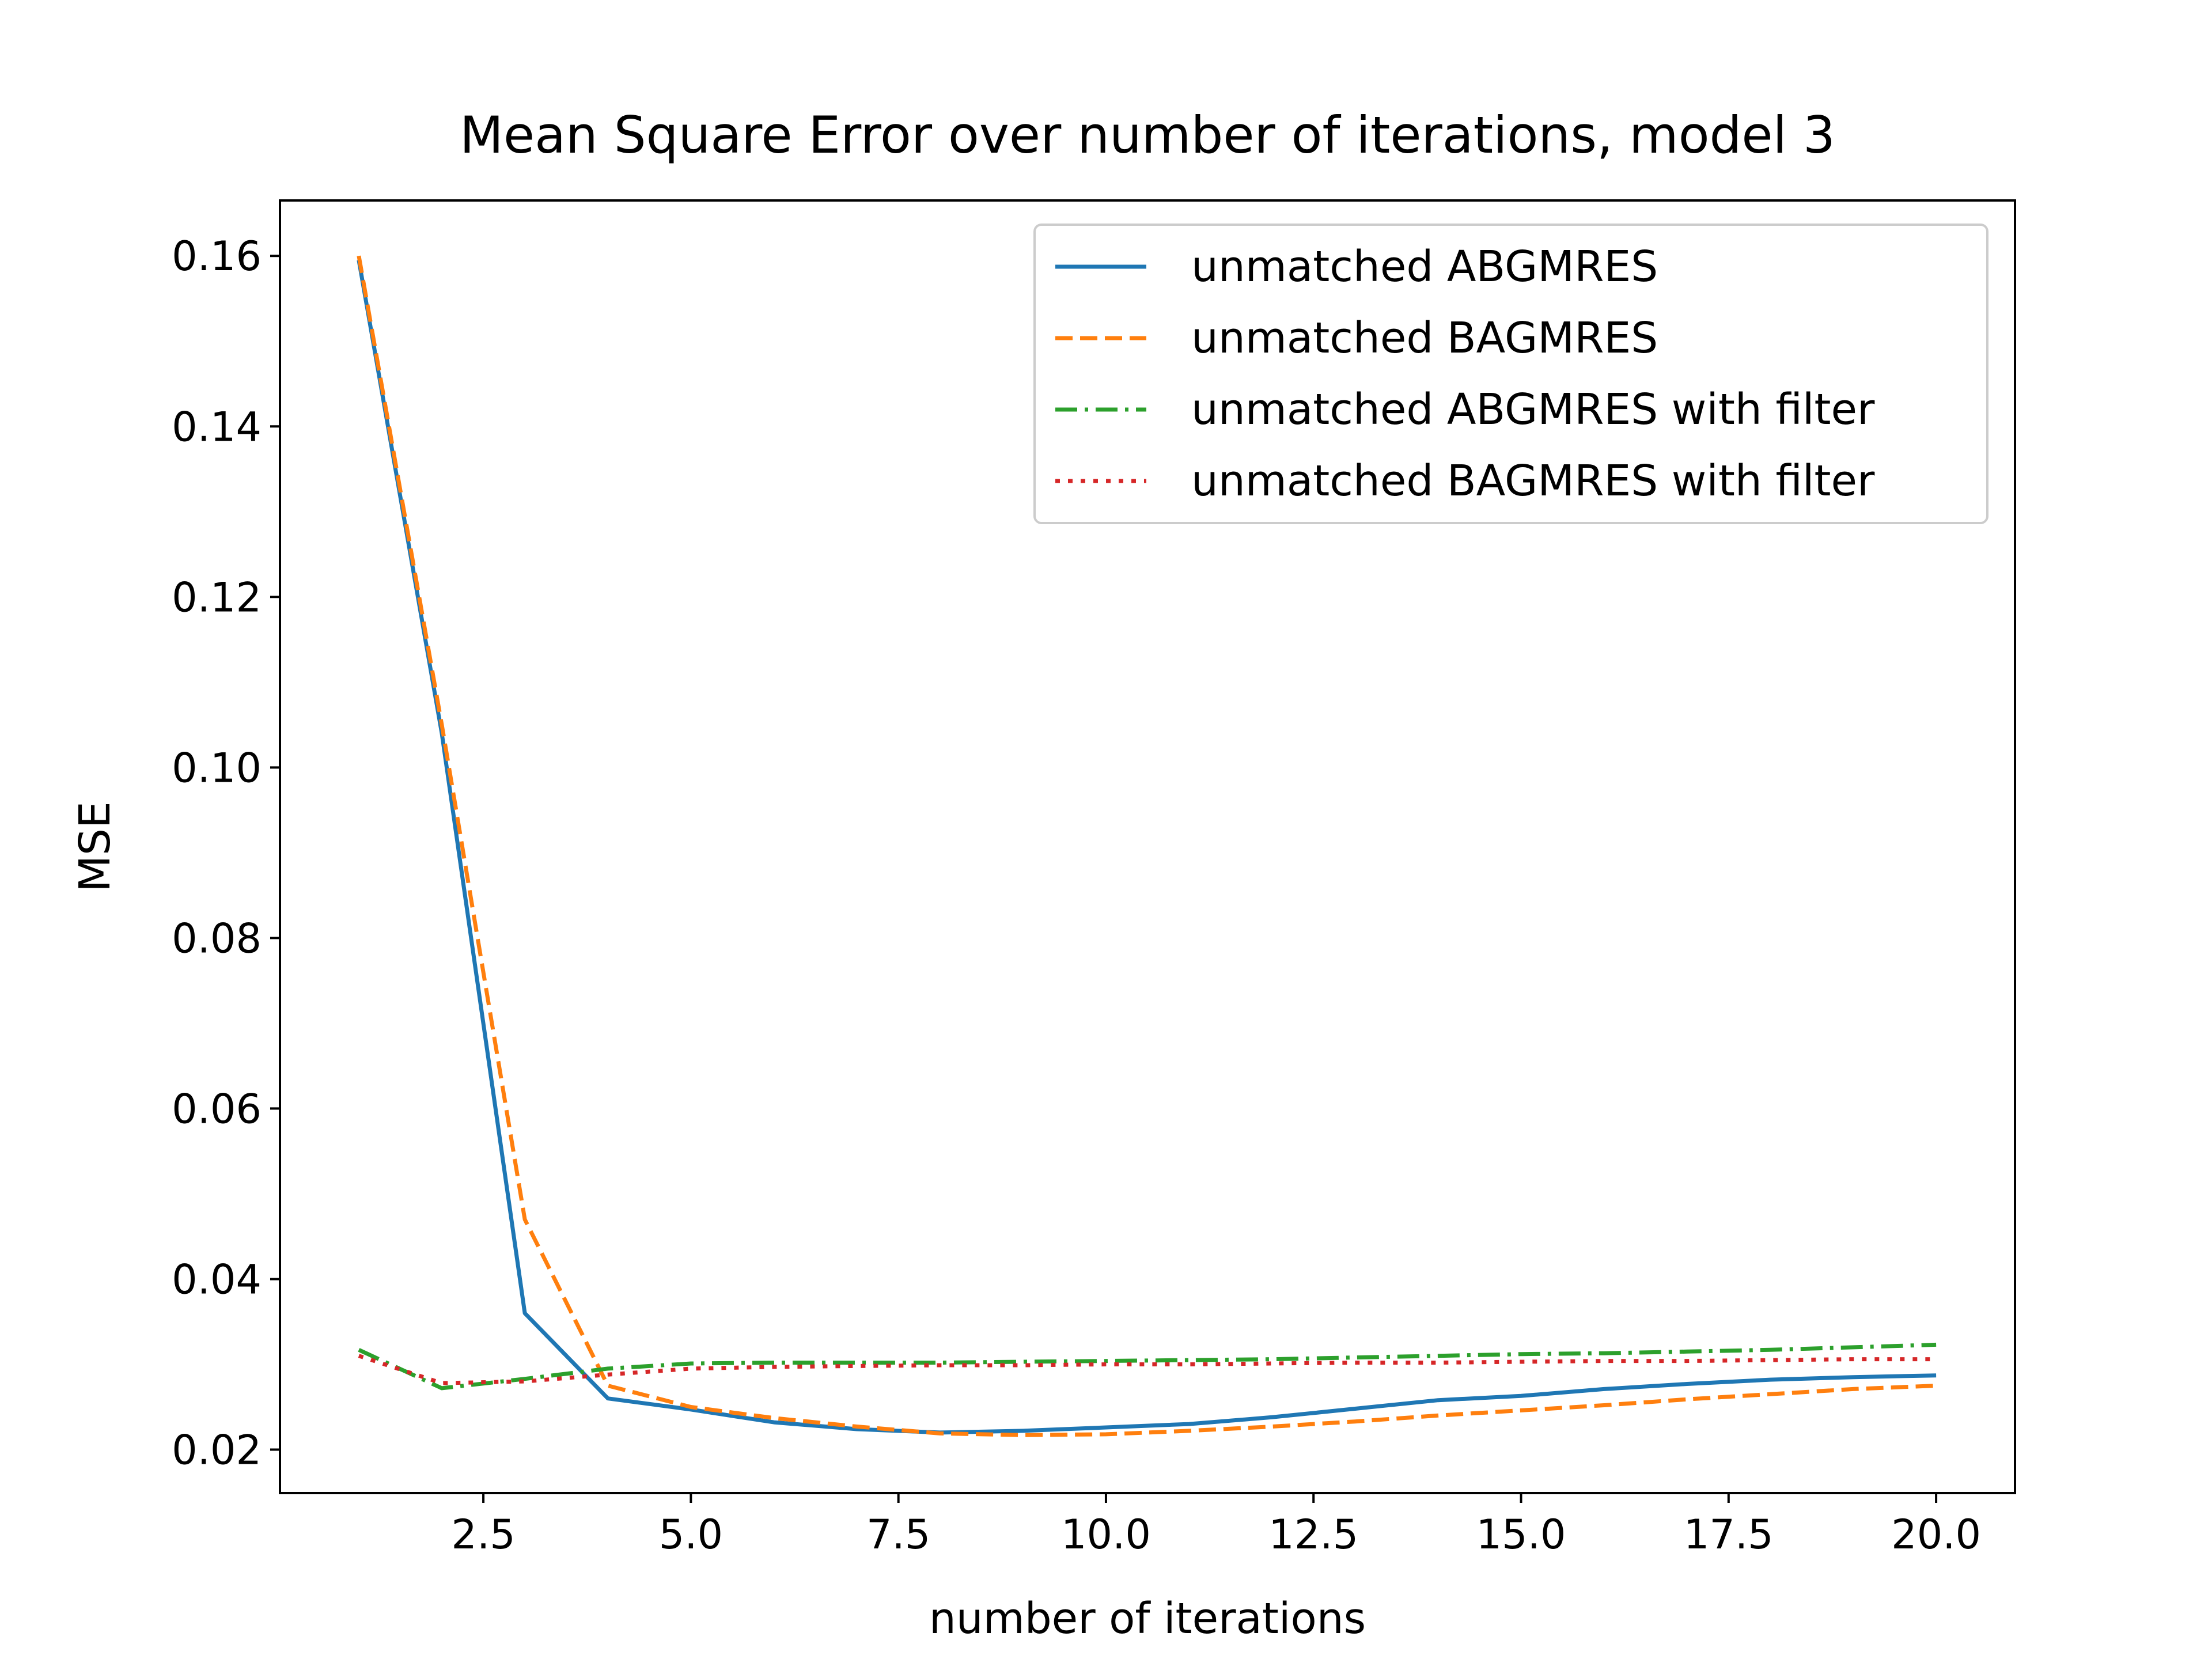 This screenshot has height=1659, width=2212. I want to click on y-tick-label: 0.04, so click(217, 1279).